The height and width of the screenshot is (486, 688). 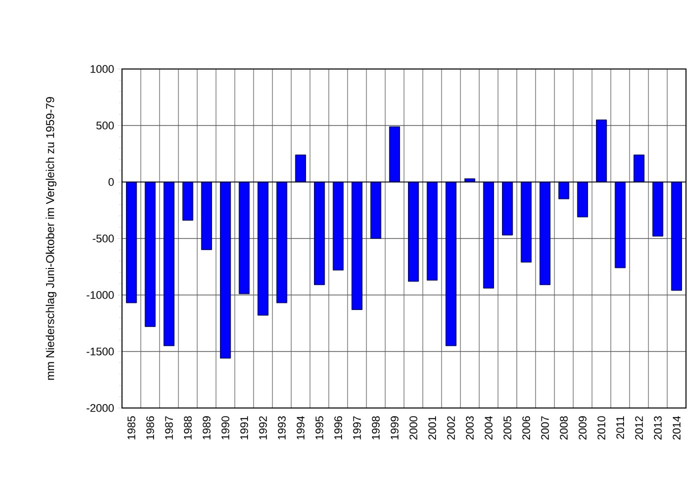 What do you see at coordinates (676, 428) in the screenshot?
I see `x-tick-label: 2014` at bounding box center [676, 428].